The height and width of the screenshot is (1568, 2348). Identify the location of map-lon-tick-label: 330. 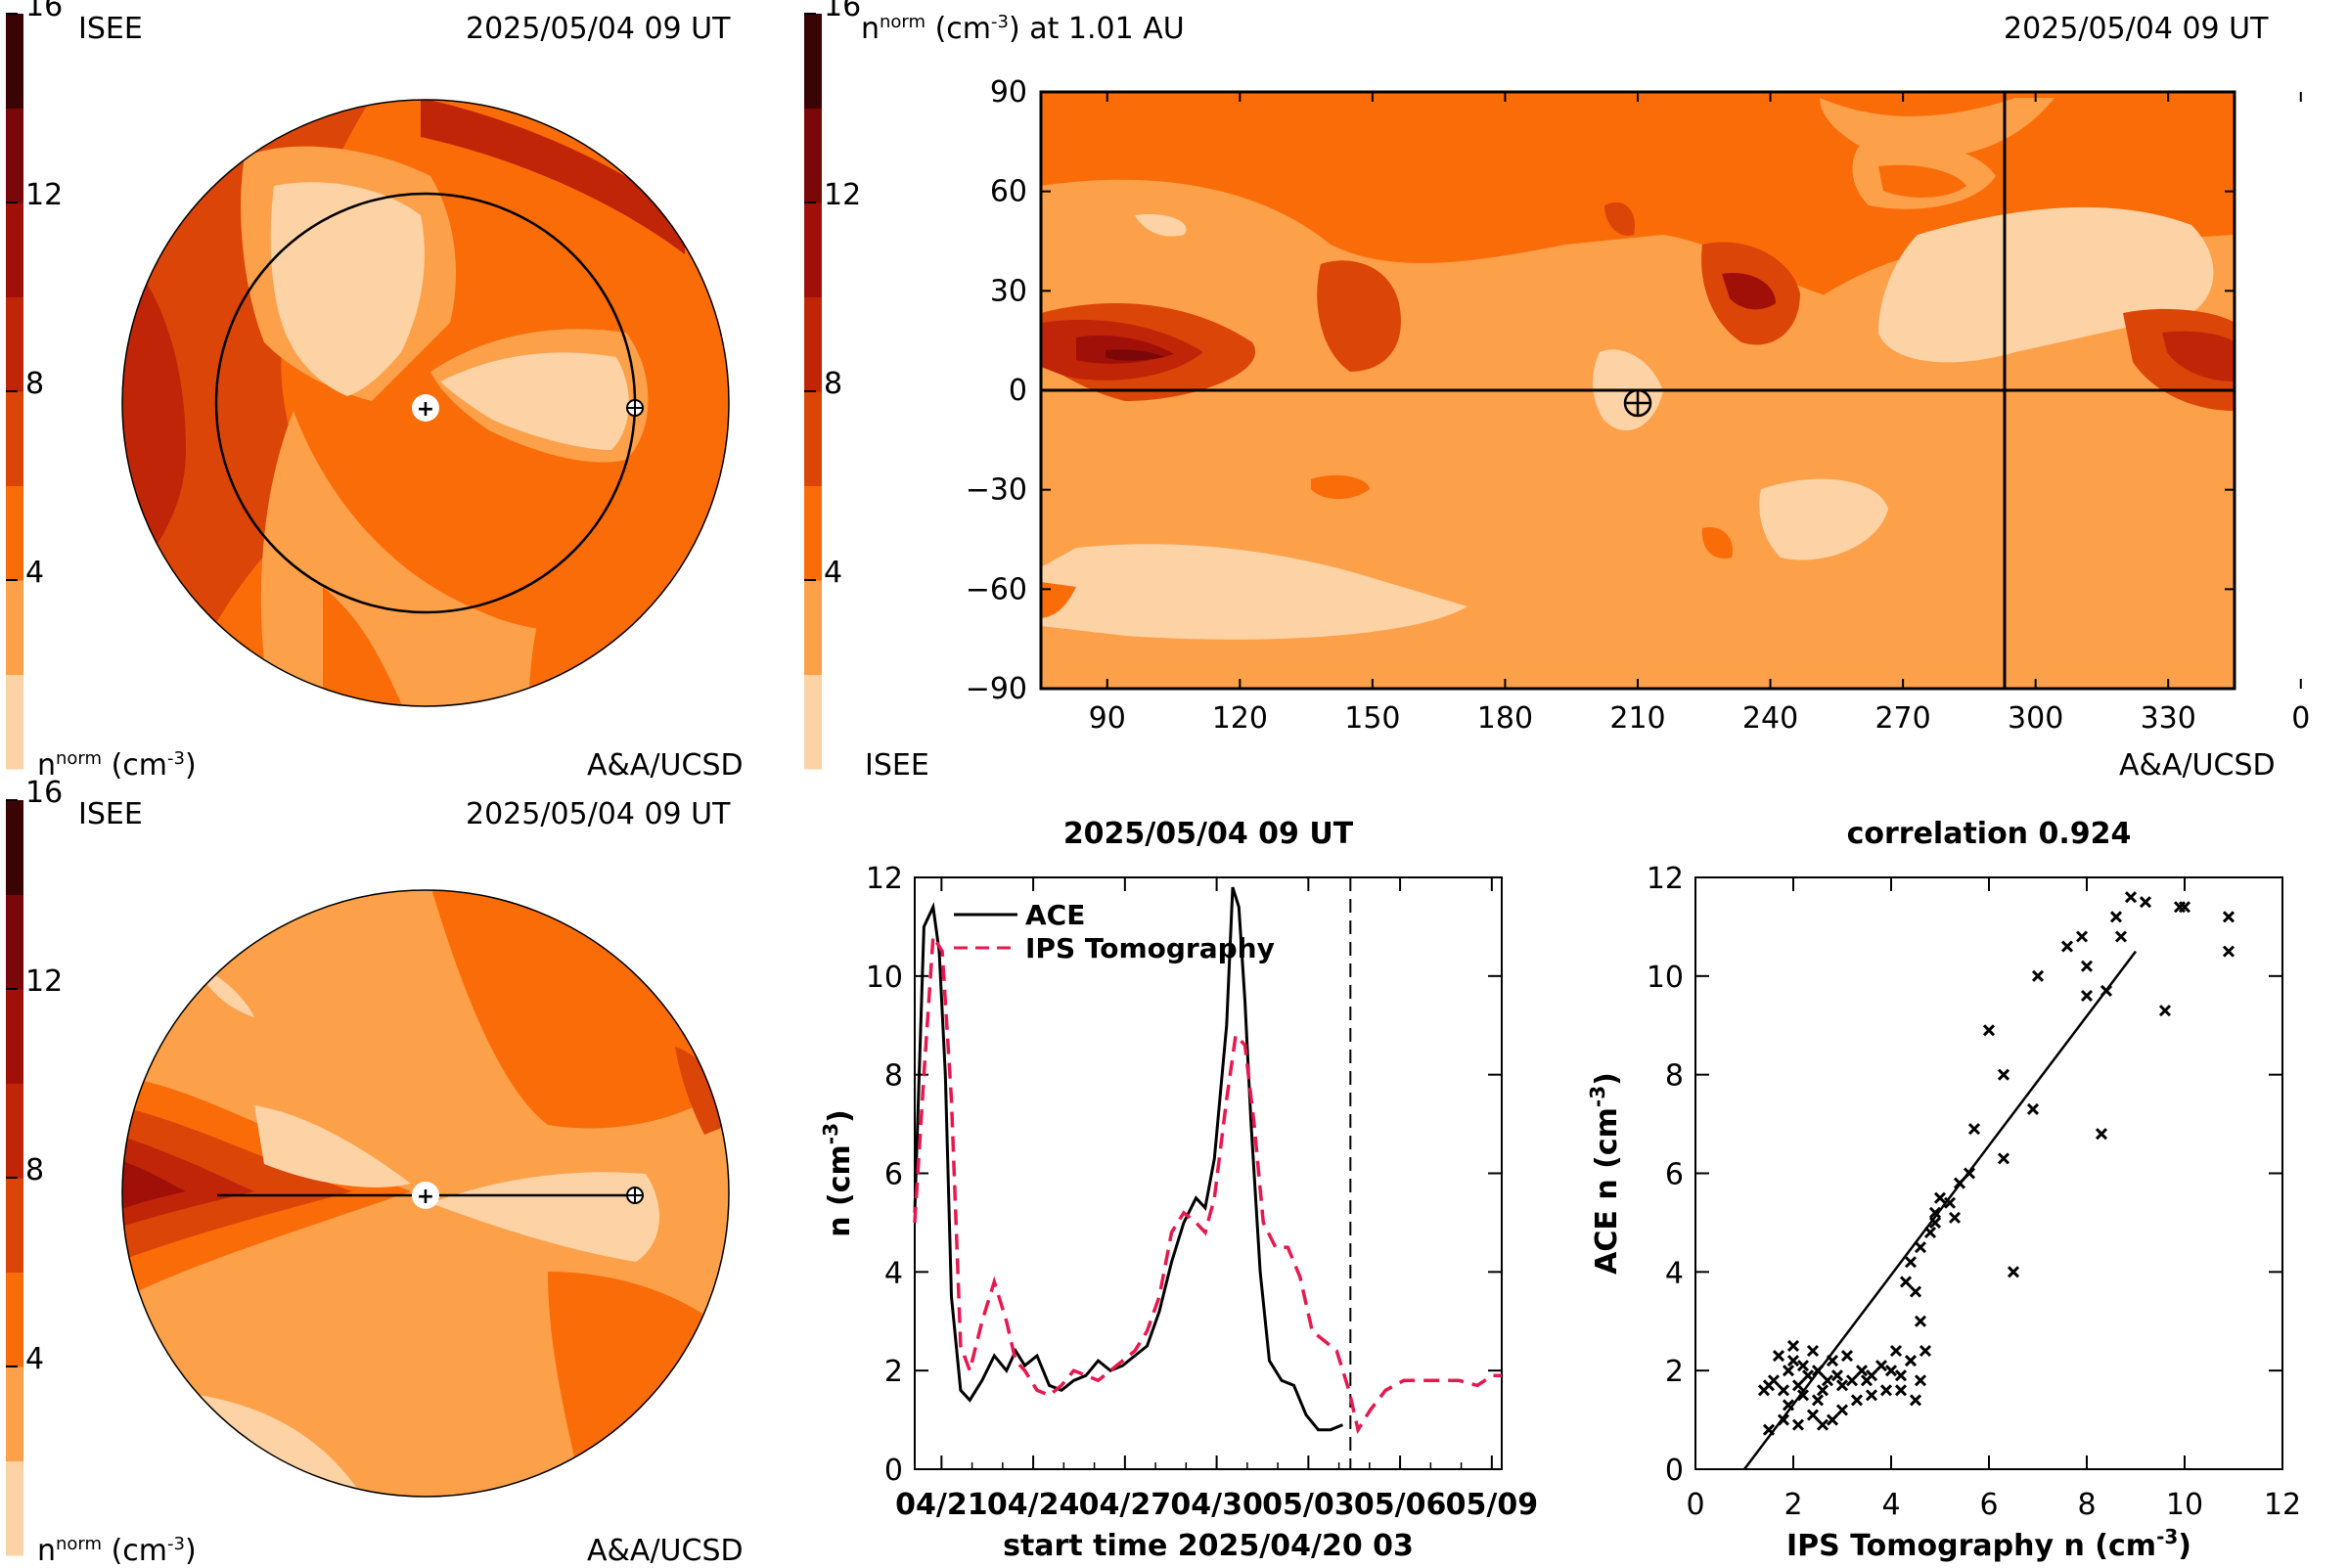
(2168, 718).